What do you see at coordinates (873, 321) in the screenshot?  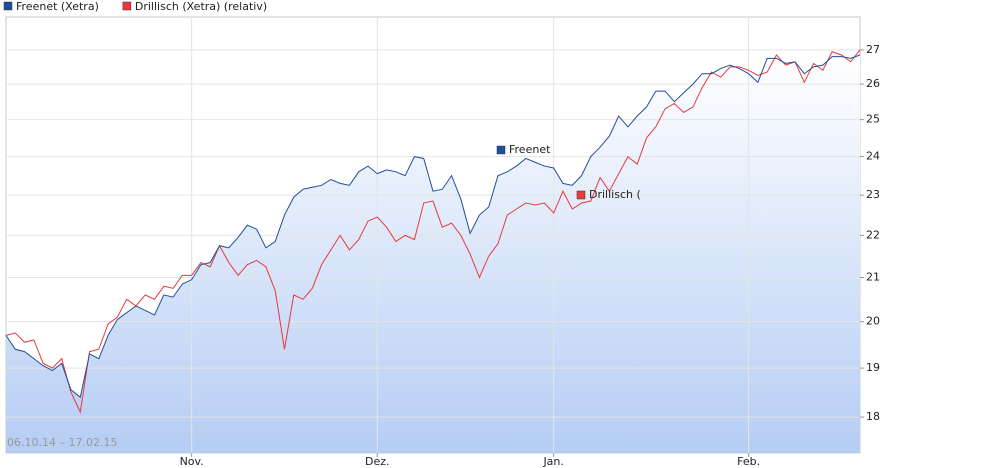 I see `y-tick-label: 20` at bounding box center [873, 321].